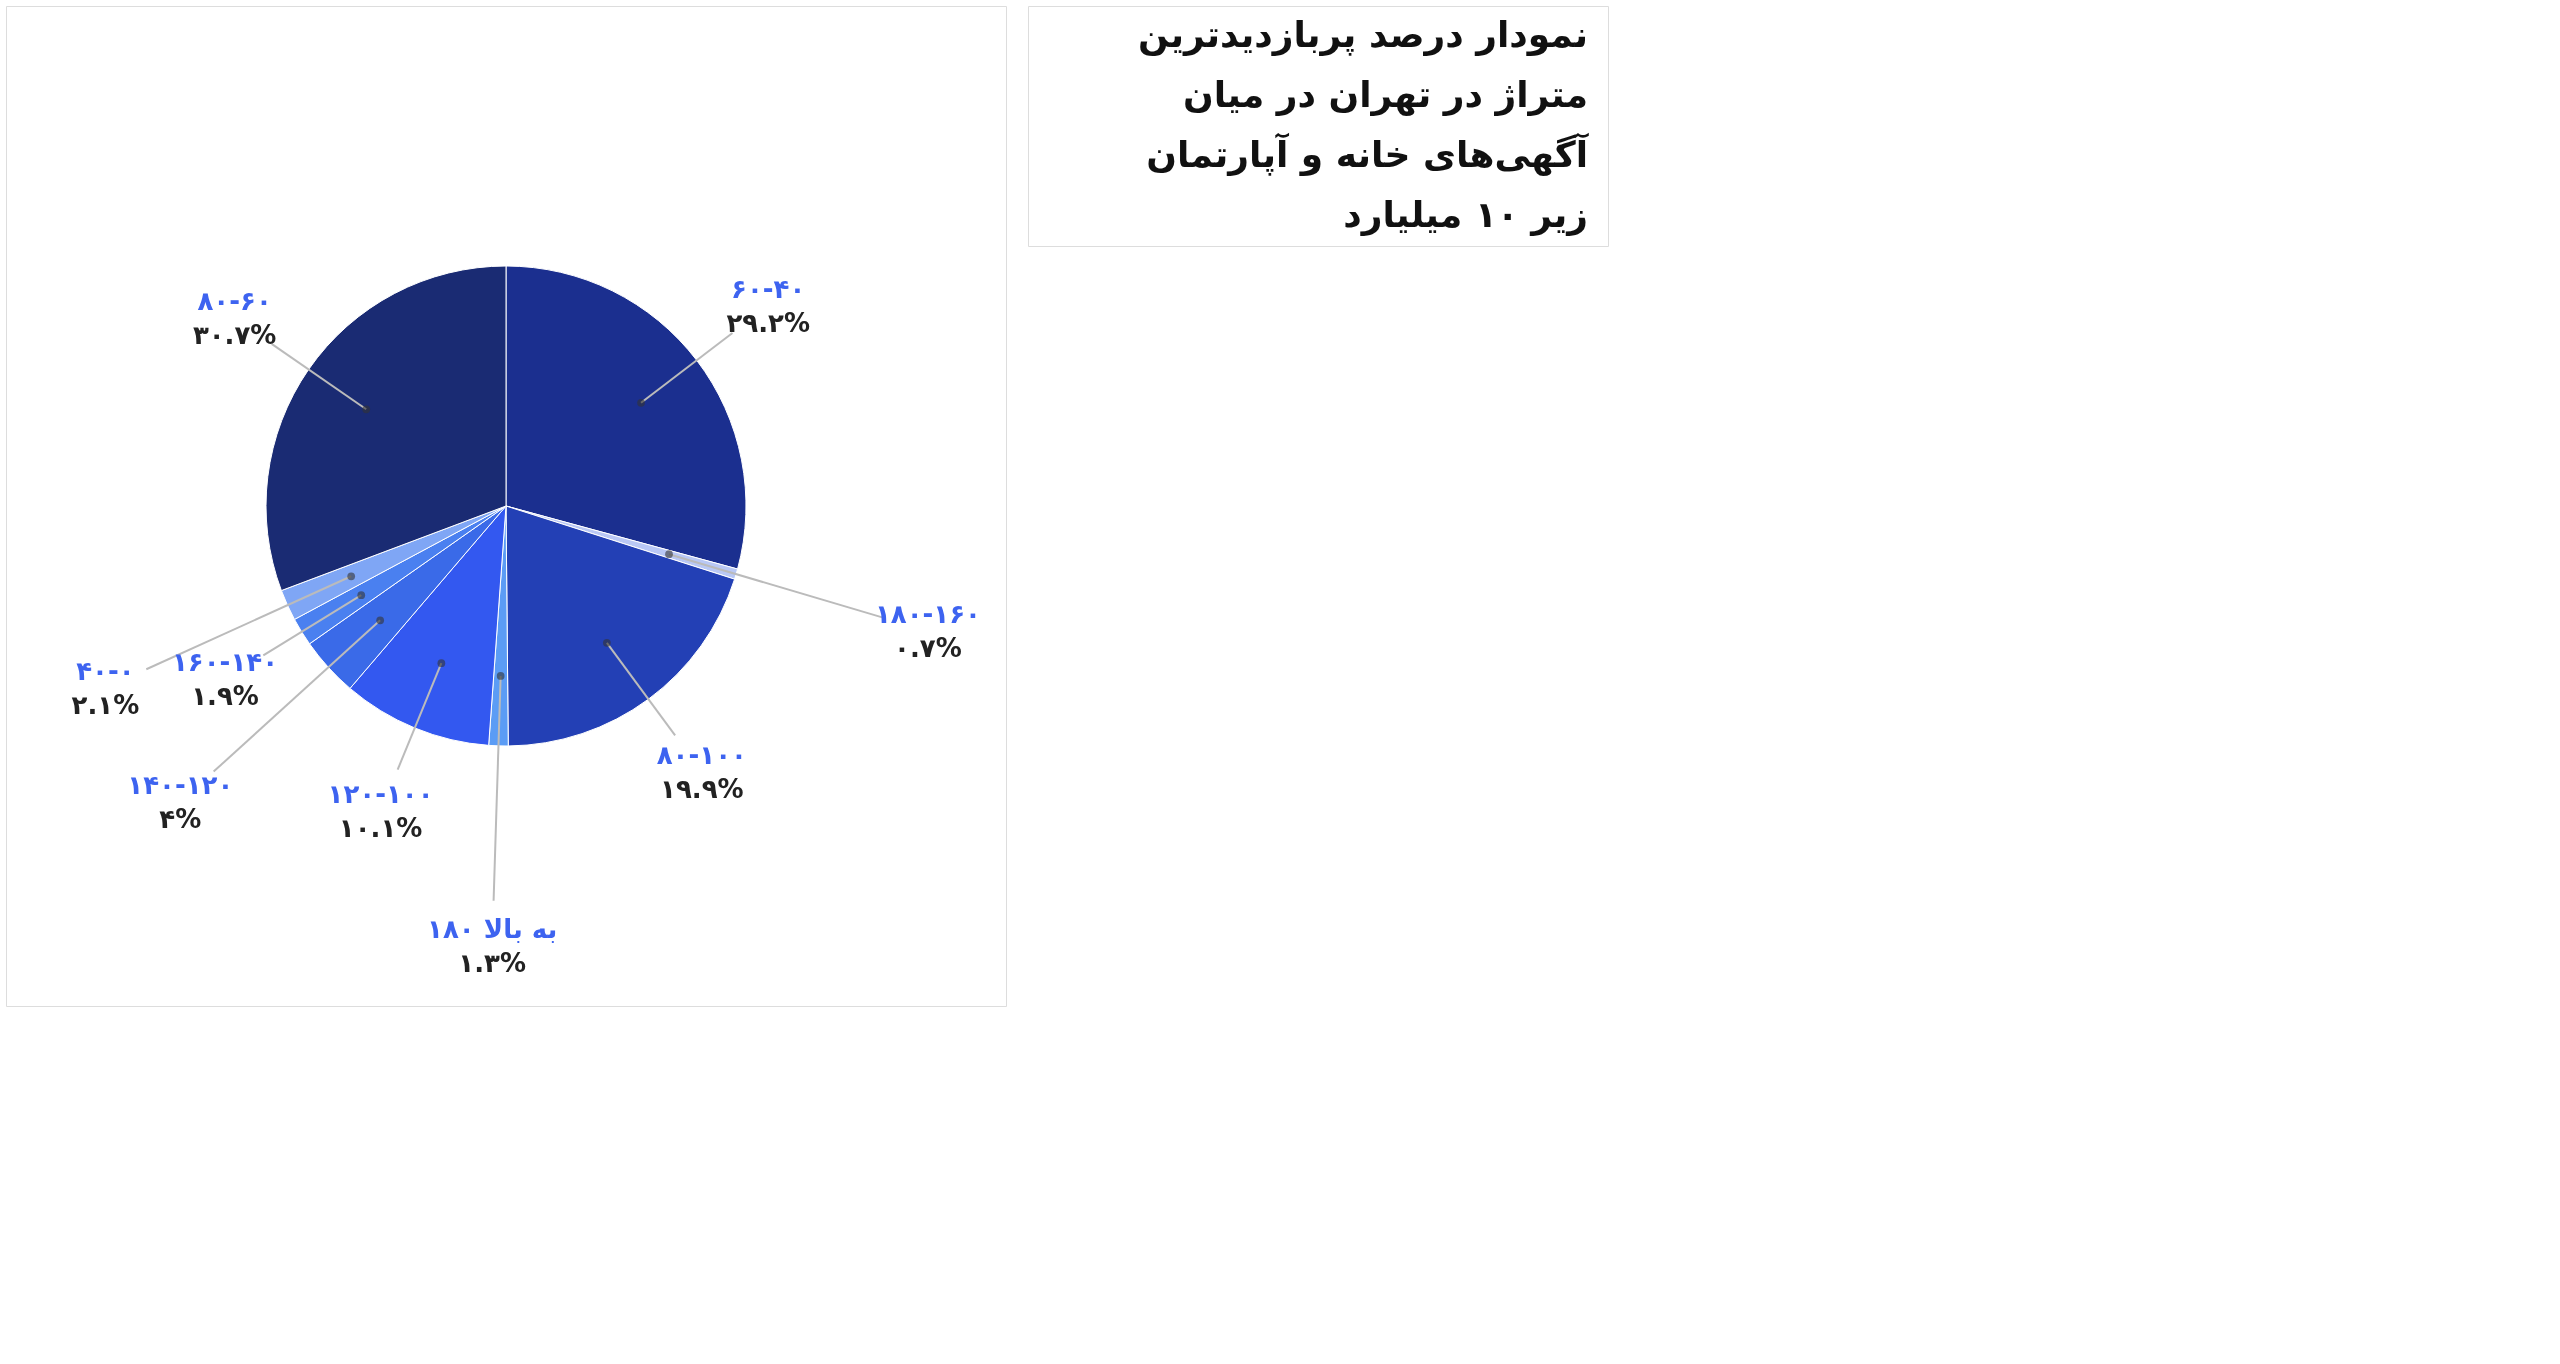  What do you see at coordinates (492, 928) in the screenshot?
I see `slice-label: ۱۸۰ به بالا` at bounding box center [492, 928].